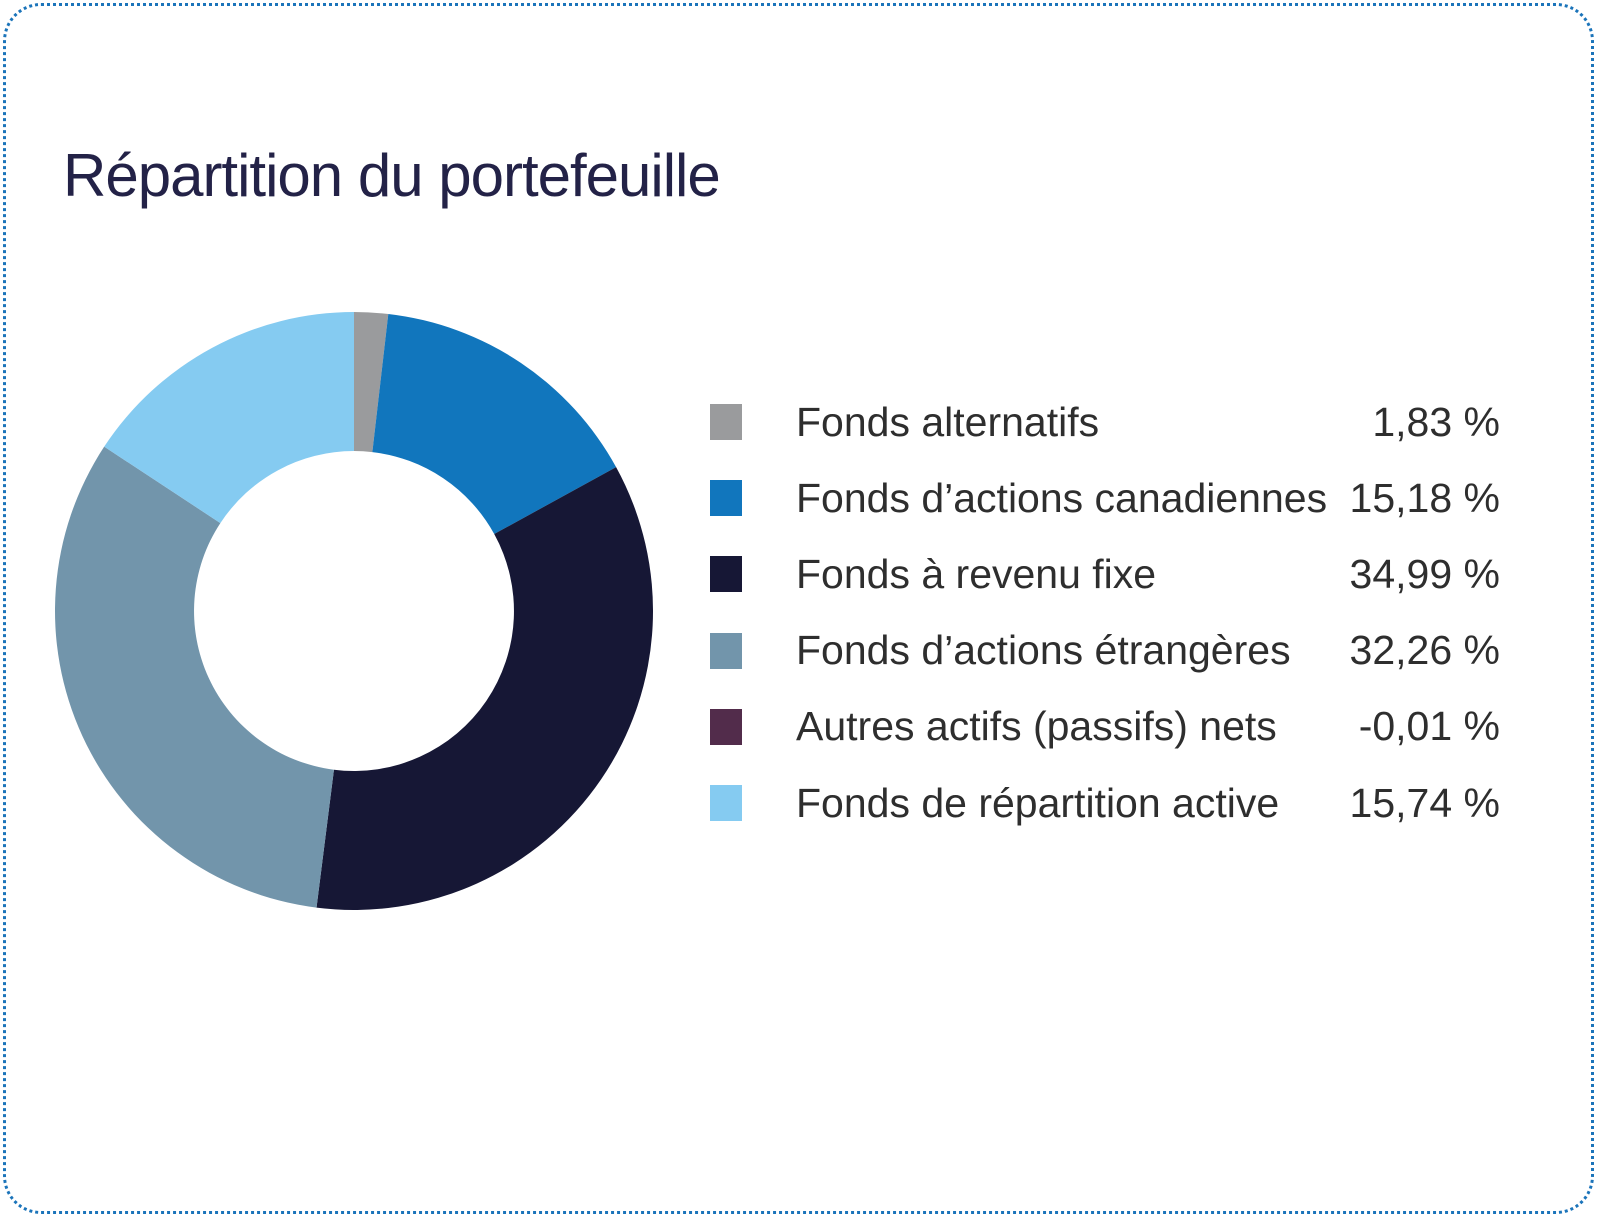 The width and height of the screenshot is (1597, 1217). What do you see at coordinates (1424, 573) in the screenshot?
I see `legend-value: 34,99 %` at bounding box center [1424, 573].